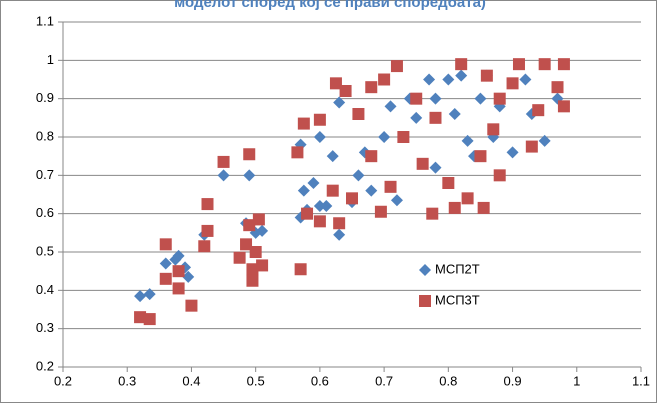  Describe the element at coordinates (384, 380) in the screenshot. I see `x-tick-label: 0.7` at that location.